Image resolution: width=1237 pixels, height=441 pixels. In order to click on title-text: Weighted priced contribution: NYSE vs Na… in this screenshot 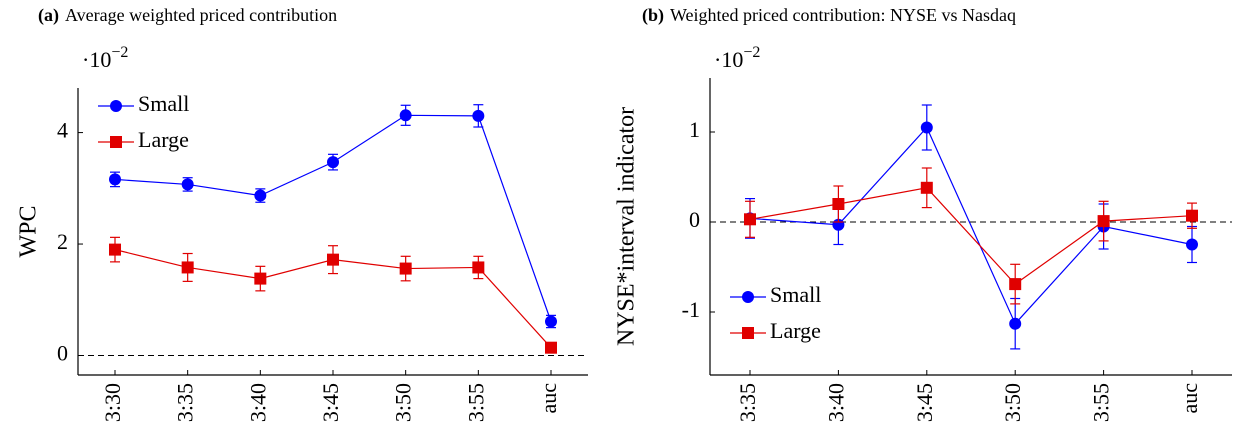, I will do `click(843, 15)`.